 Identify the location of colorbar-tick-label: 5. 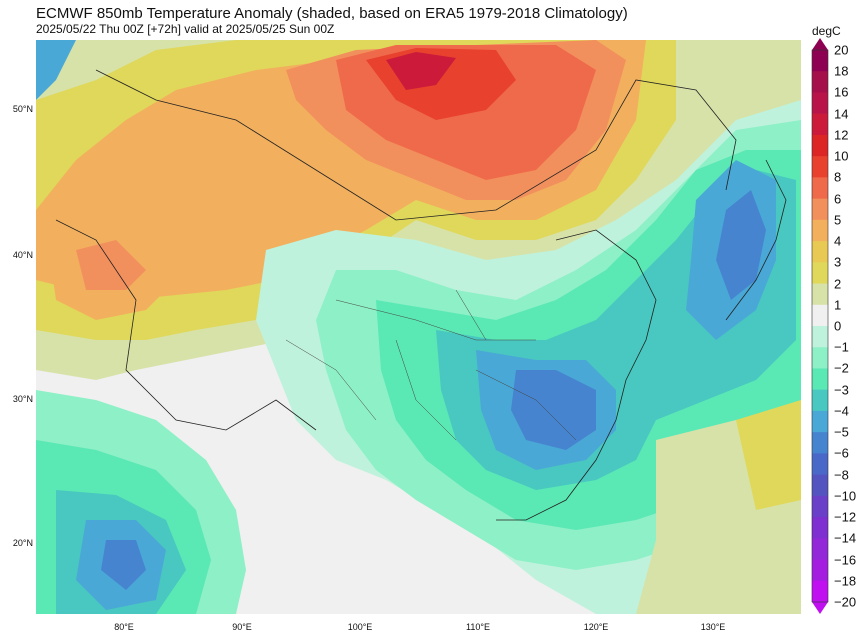
(838, 220).